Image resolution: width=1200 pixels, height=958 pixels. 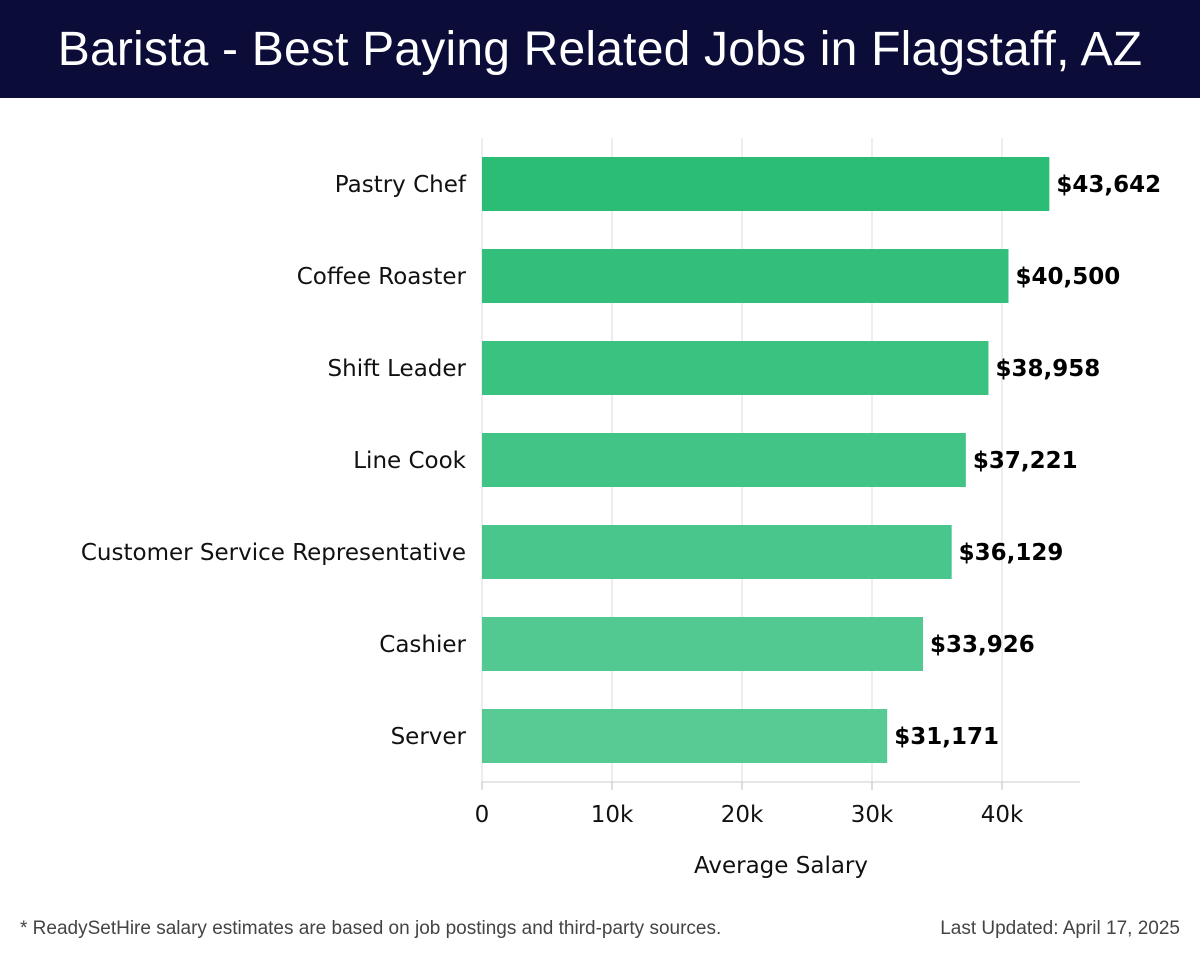 I want to click on category-label: Shift Leader, so click(x=397, y=369).